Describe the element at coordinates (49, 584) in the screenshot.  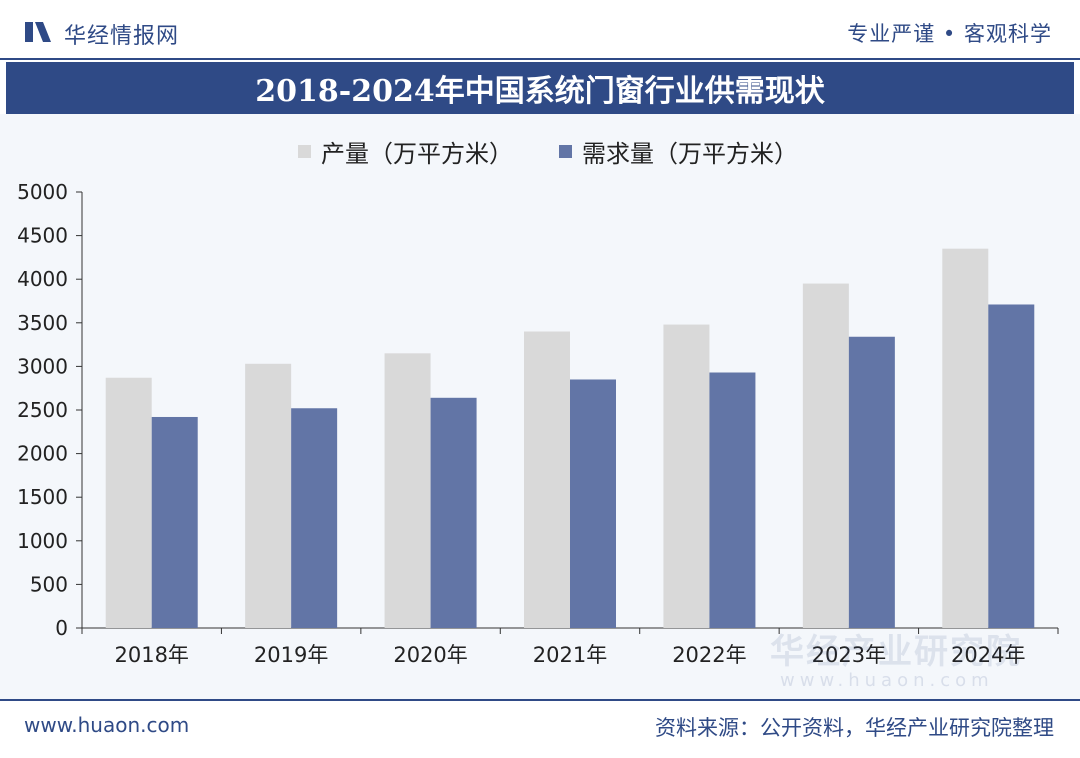
I see `y-tick-label: 500` at that location.